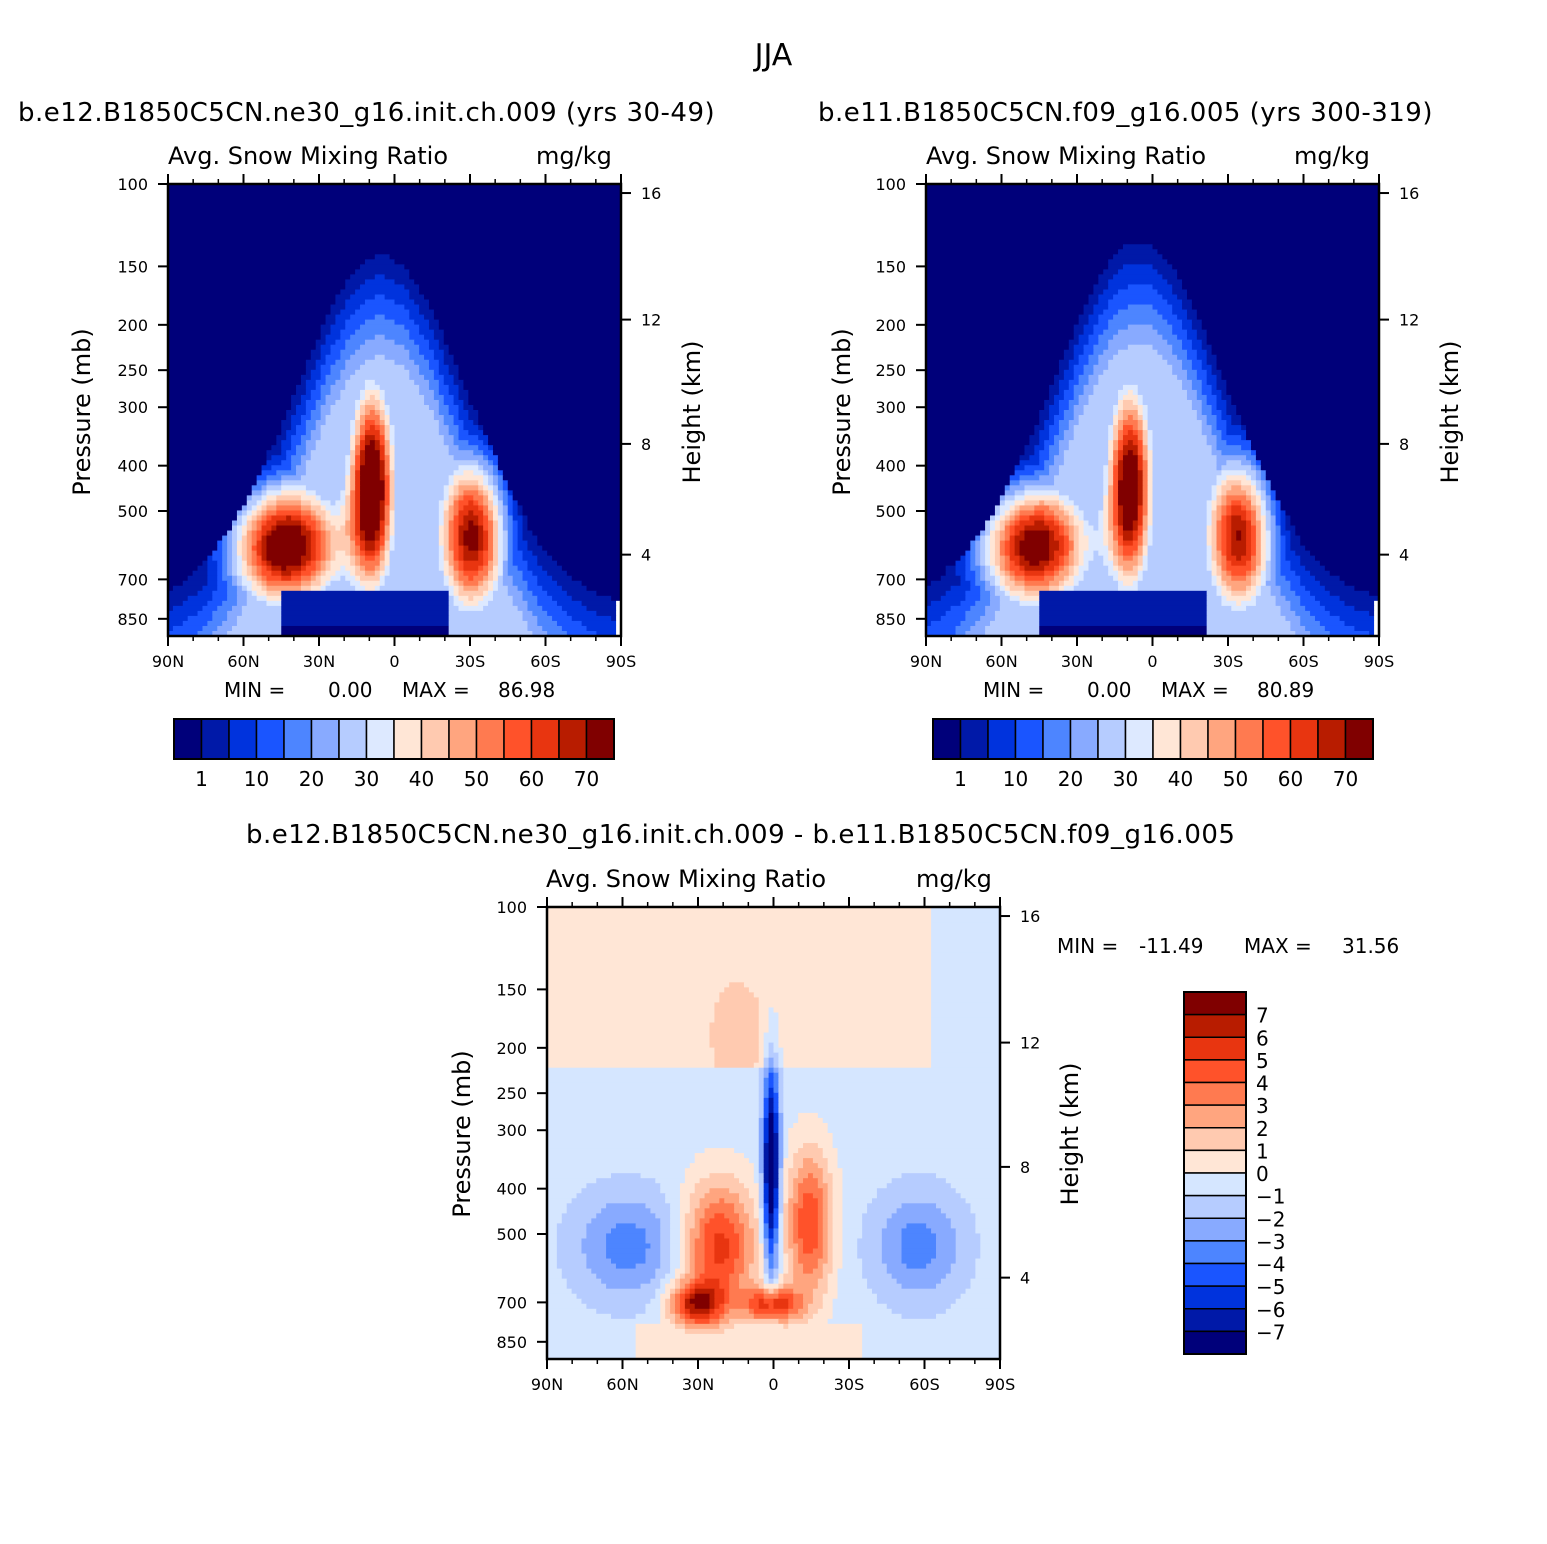 This screenshot has width=1547, height=1544. Describe the element at coordinates (1290, 779) in the screenshot. I see `panel-2-colorbar-label: 60` at that location.